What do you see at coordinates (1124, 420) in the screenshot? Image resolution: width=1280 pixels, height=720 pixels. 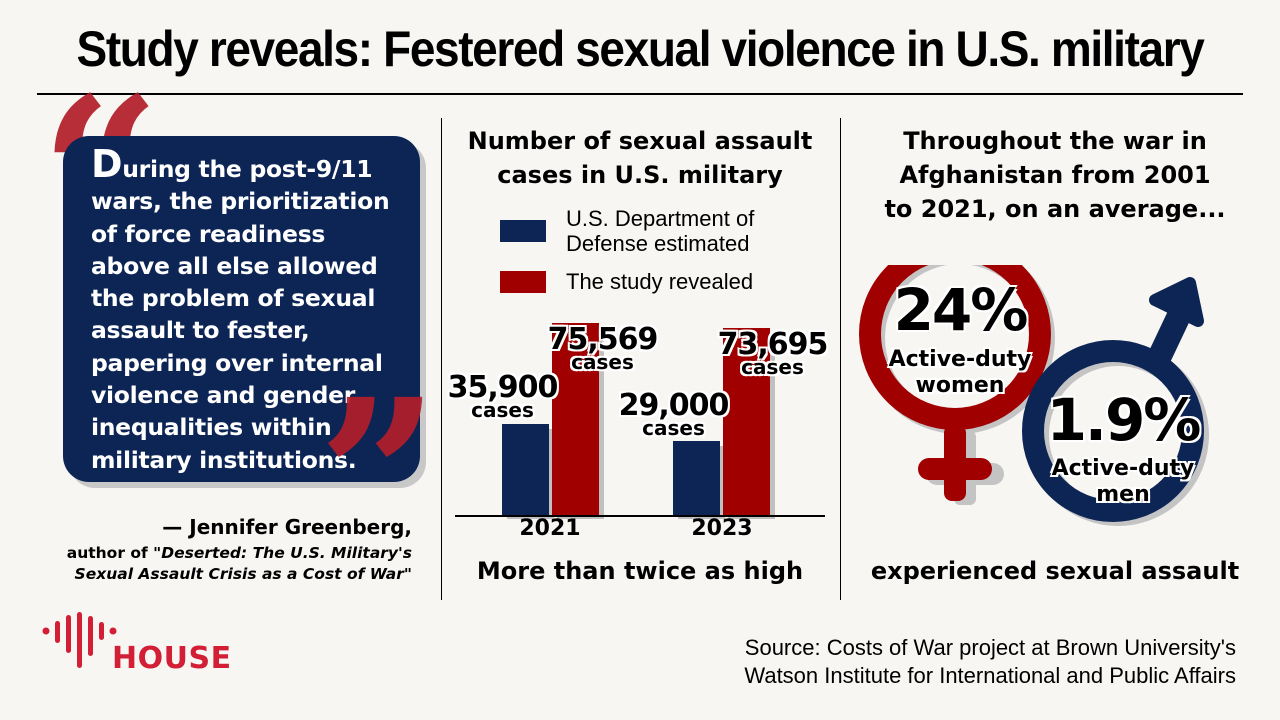 I see `men-percent: 1.9%` at bounding box center [1124, 420].